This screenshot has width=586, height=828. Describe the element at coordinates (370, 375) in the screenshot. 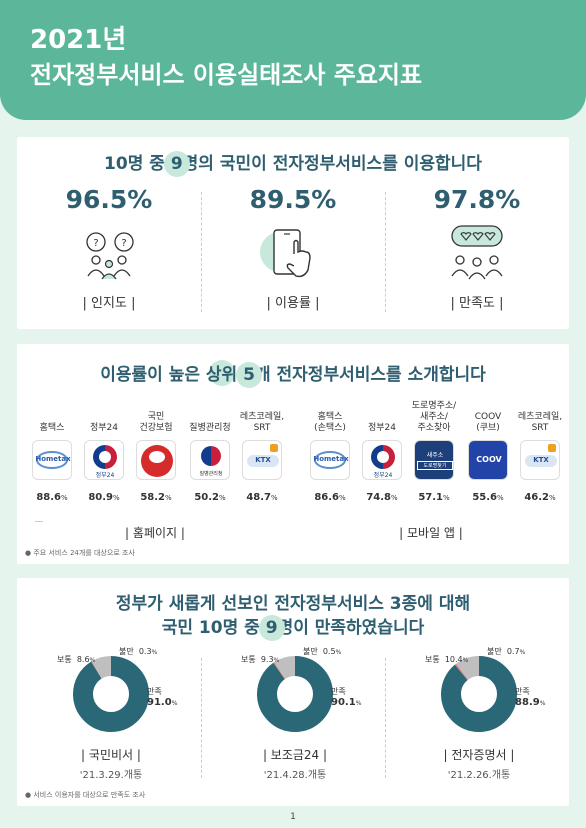

I see `top5-title-post: 개 전자정부서비스를 소개합니다` at that location.